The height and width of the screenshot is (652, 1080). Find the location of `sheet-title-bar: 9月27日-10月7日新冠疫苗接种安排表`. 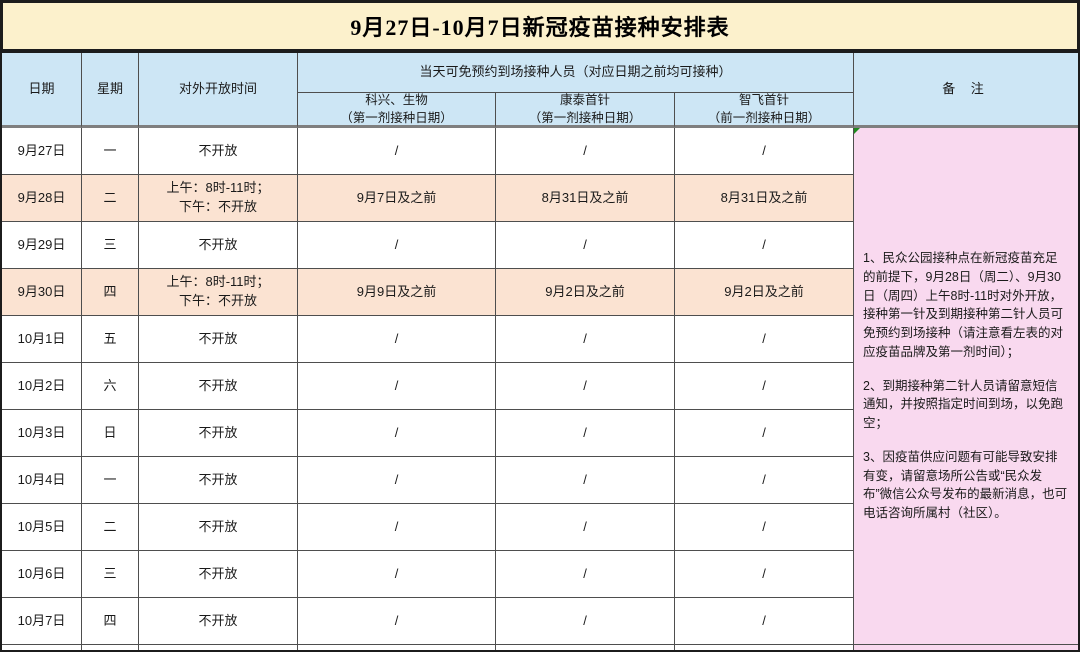

sheet-title-bar: 9月27日-10月7日新冠疫苗接种安排表 is located at coordinates (540, 26).